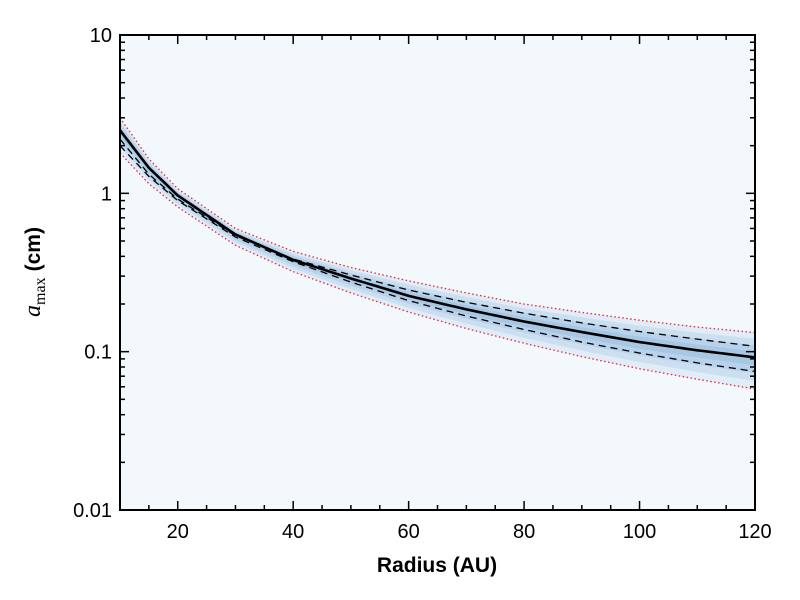 This screenshot has height=600, width=800. What do you see at coordinates (524, 532) in the screenshot?
I see `x-tick-label: 80` at bounding box center [524, 532].